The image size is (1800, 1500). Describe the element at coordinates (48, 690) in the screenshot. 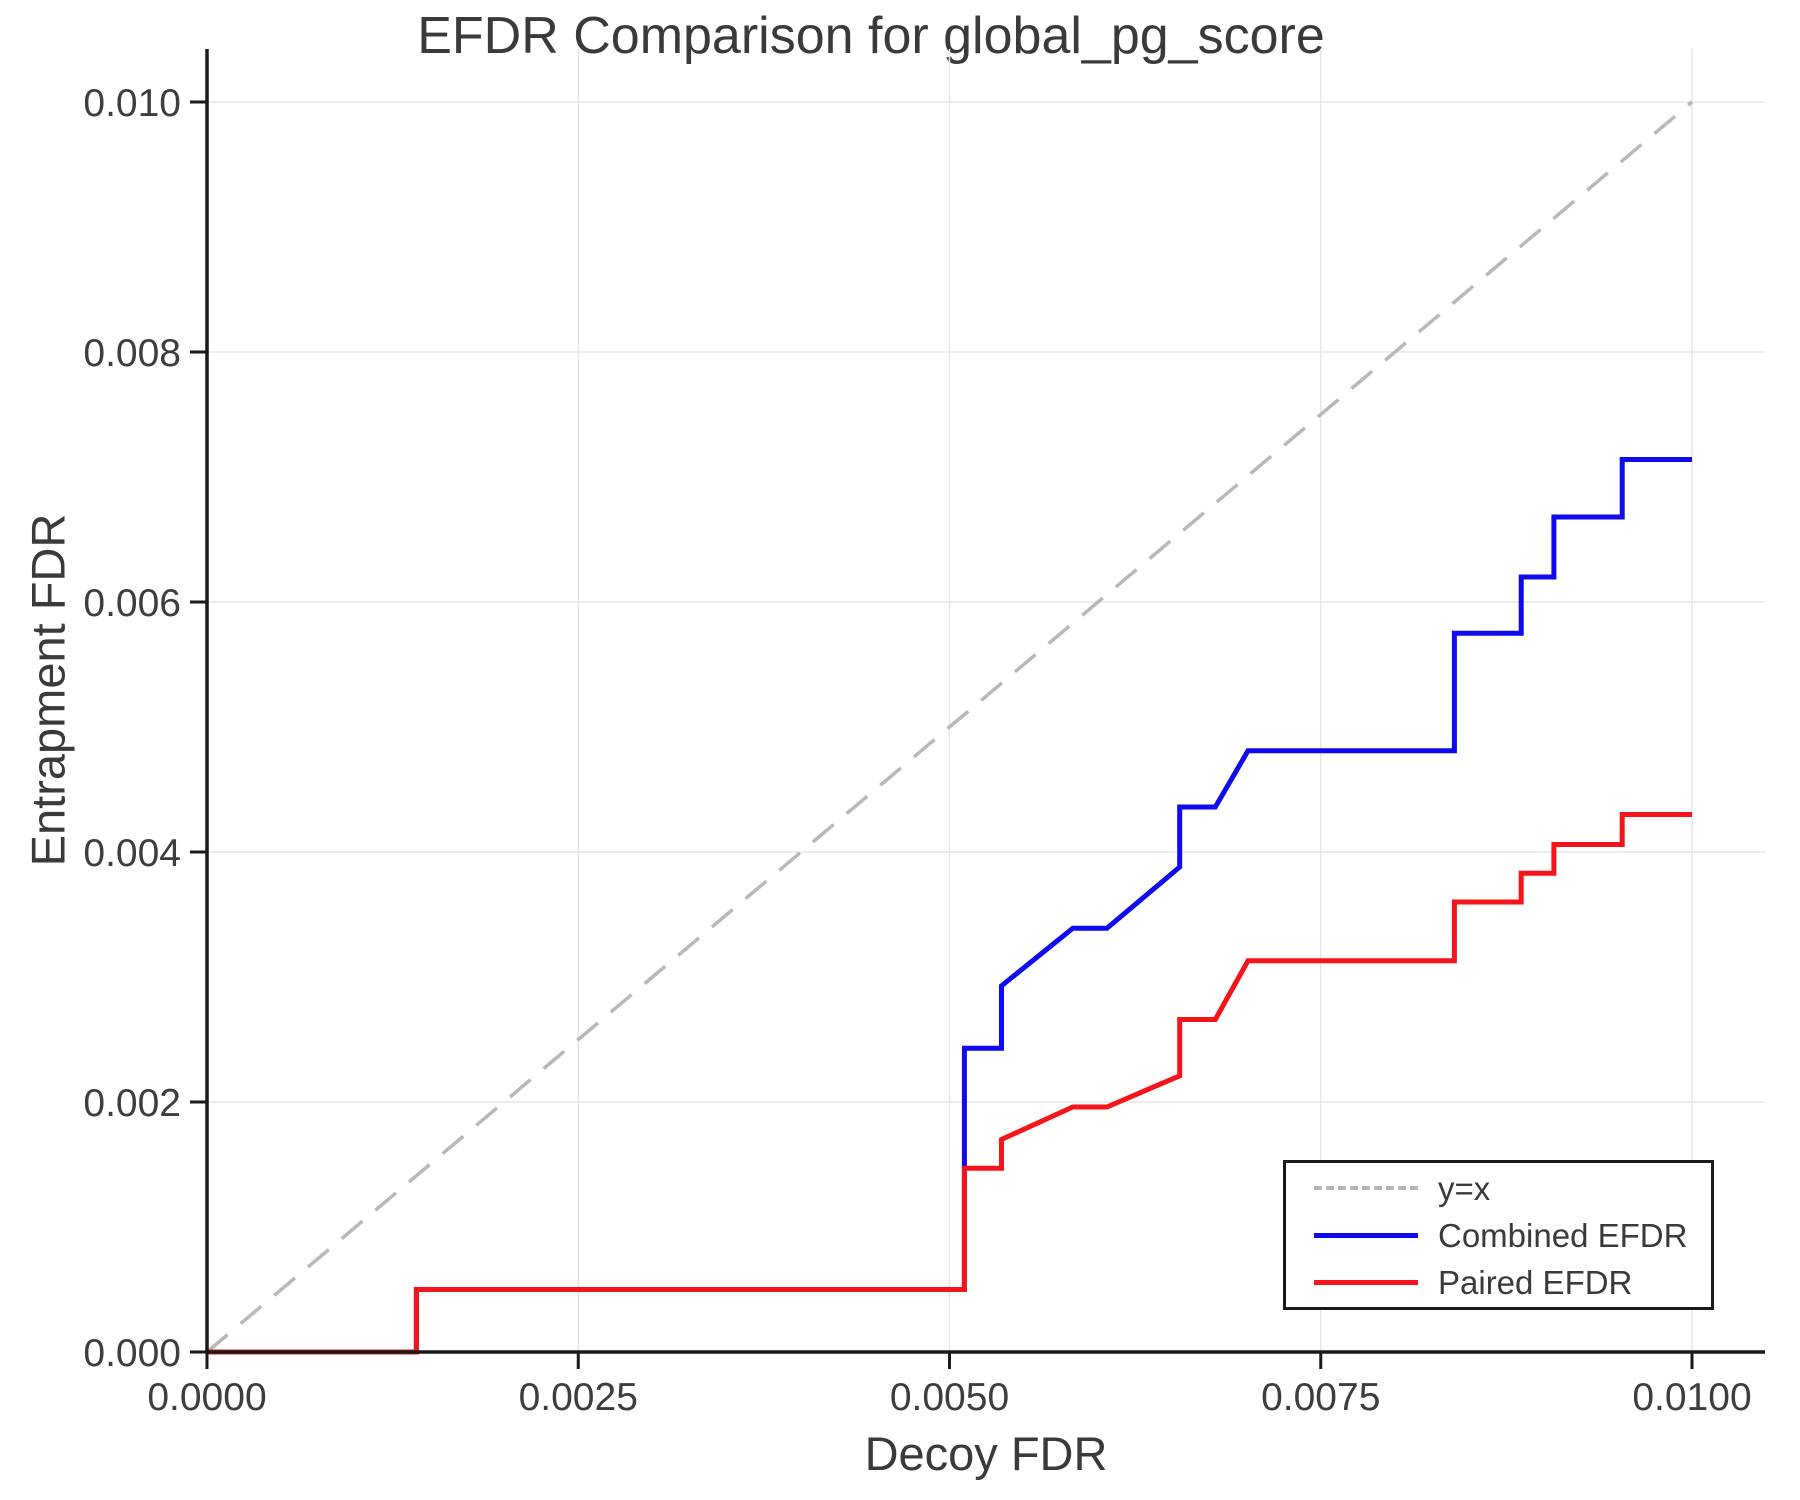

I see `y-axis-title: Entrapment FDR` at that location.